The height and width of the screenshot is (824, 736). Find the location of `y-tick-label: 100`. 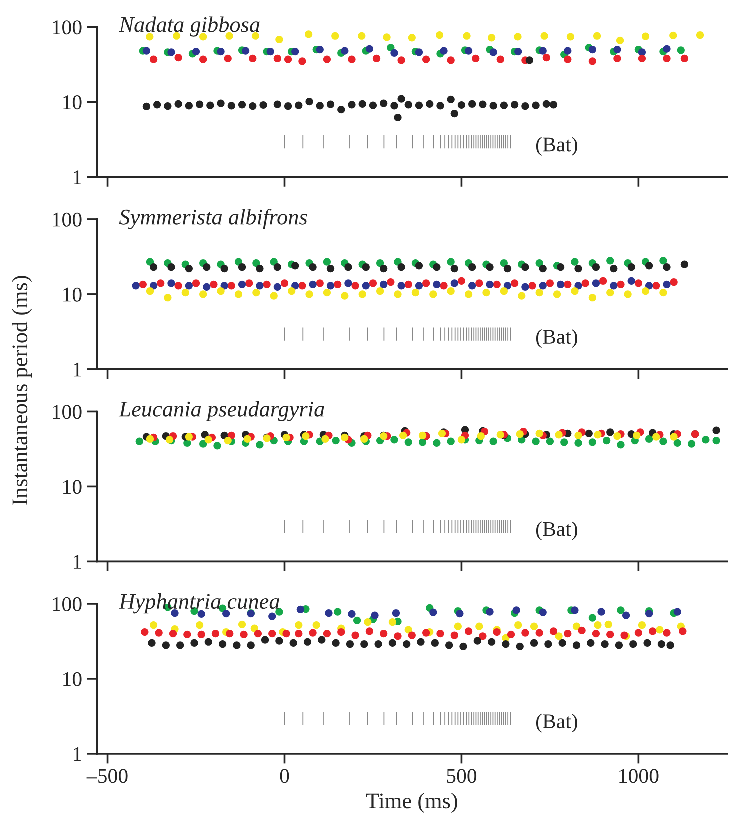

y-tick-label: 100 is located at coordinates (67, 219).